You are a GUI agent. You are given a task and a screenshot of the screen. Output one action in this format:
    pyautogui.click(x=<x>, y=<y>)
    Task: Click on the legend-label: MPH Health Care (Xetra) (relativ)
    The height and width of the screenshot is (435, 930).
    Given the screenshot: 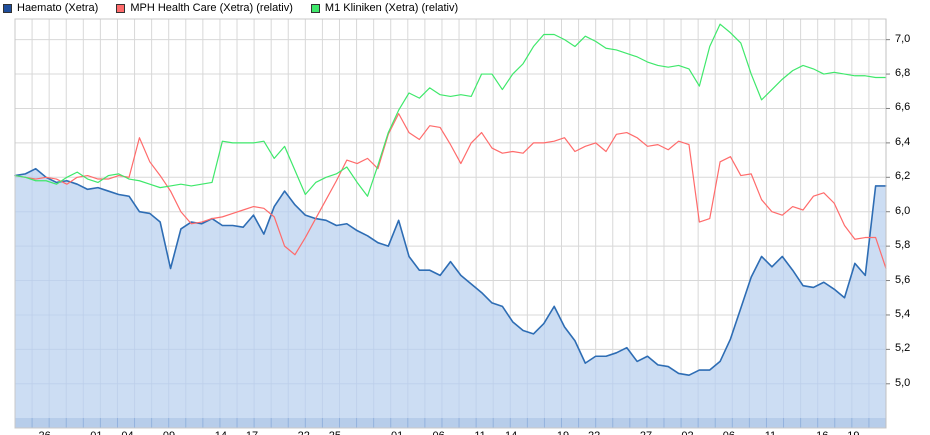 What is the action you would take?
    pyautogui.click(x=211, y=8)
    